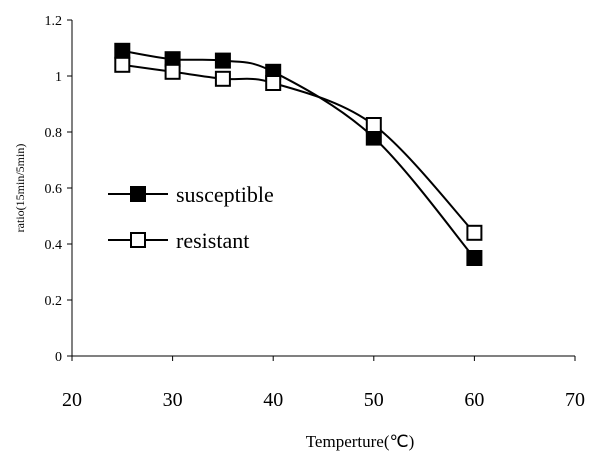 This screenshot has width=600, height=465. Describe the element at coordinates (273, 400) in the screenshot. I see `x-tick-label: 40` at that location.